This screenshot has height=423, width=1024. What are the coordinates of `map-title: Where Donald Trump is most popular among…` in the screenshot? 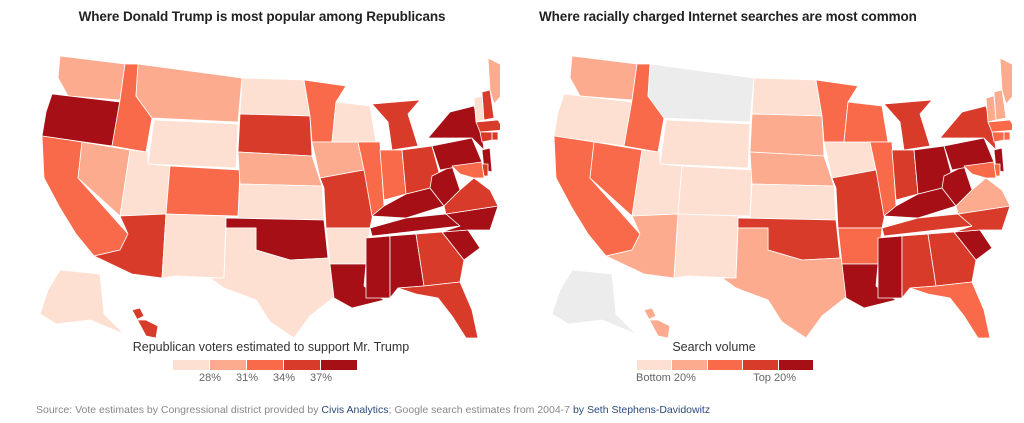 It's located at (262, 16).